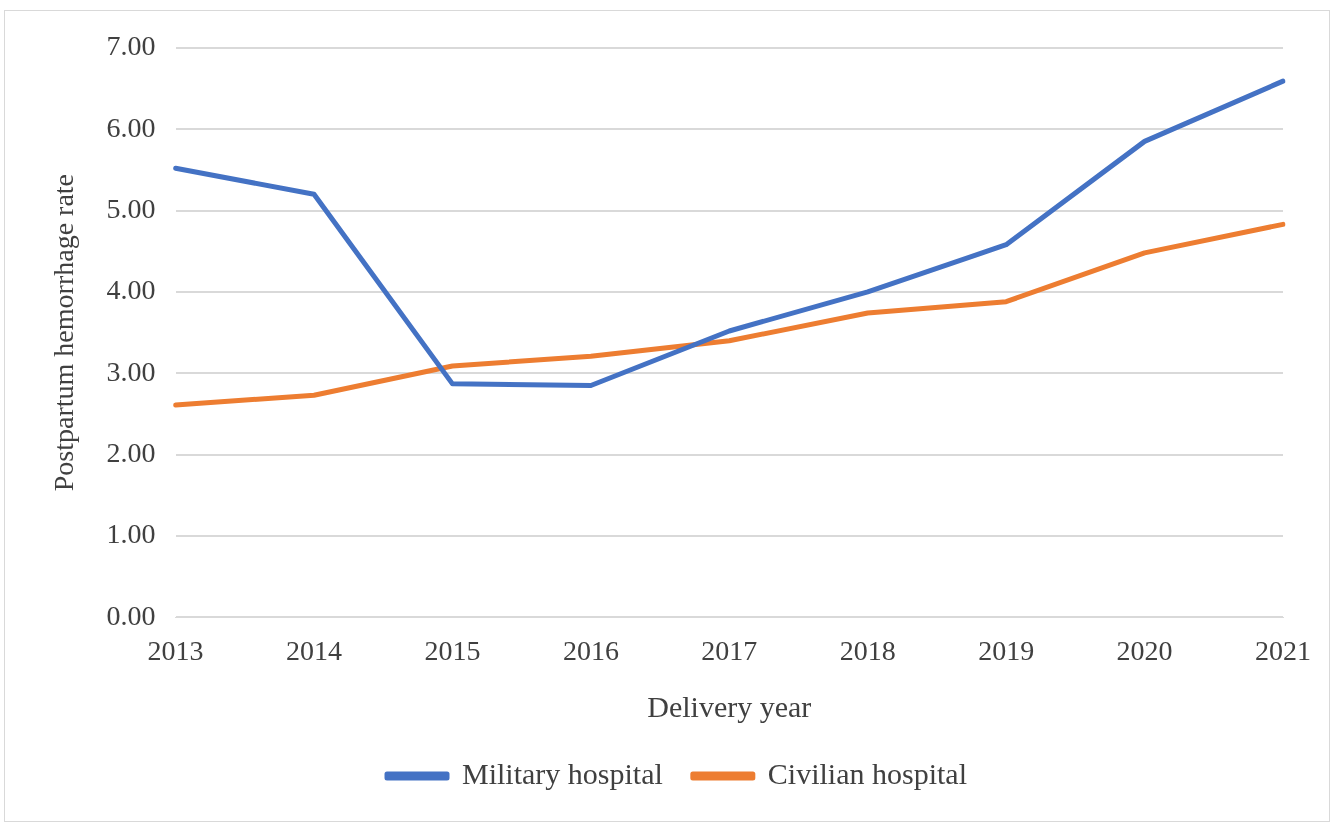 This screenshot has width=1338, height=829. Describe the element at coordinates (175, 650) in the screenshot. I see `x-tick-label: 2013` at that location.